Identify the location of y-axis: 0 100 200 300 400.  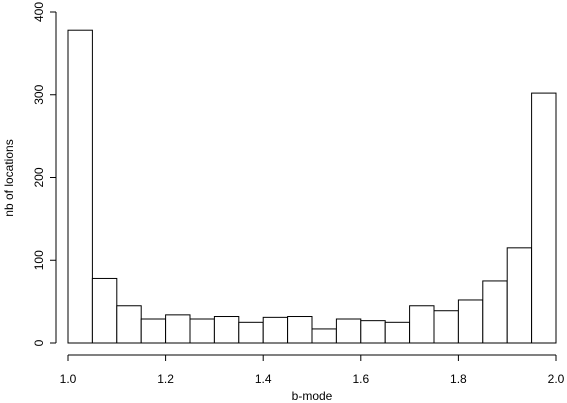
(44, 174).